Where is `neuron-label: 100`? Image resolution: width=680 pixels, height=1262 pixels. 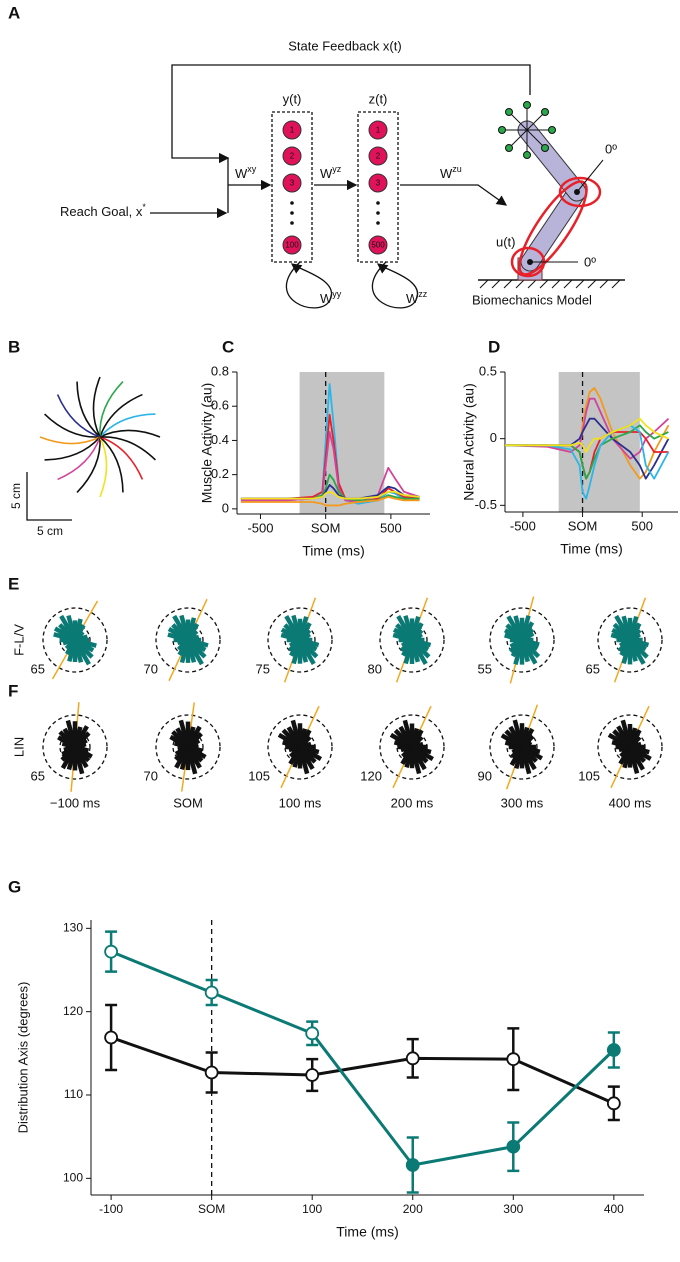 neuron-label: 100 is located at coordinates (292, 245).